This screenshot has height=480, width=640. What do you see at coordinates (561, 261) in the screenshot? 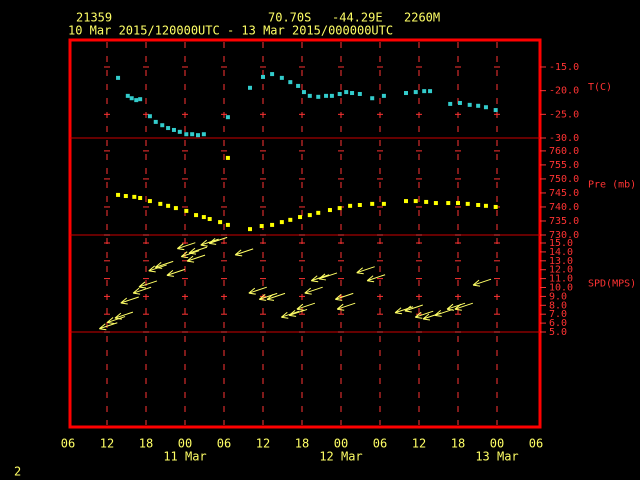
I see `y-tick-label: 13.0` at bounding box center [561, 261].